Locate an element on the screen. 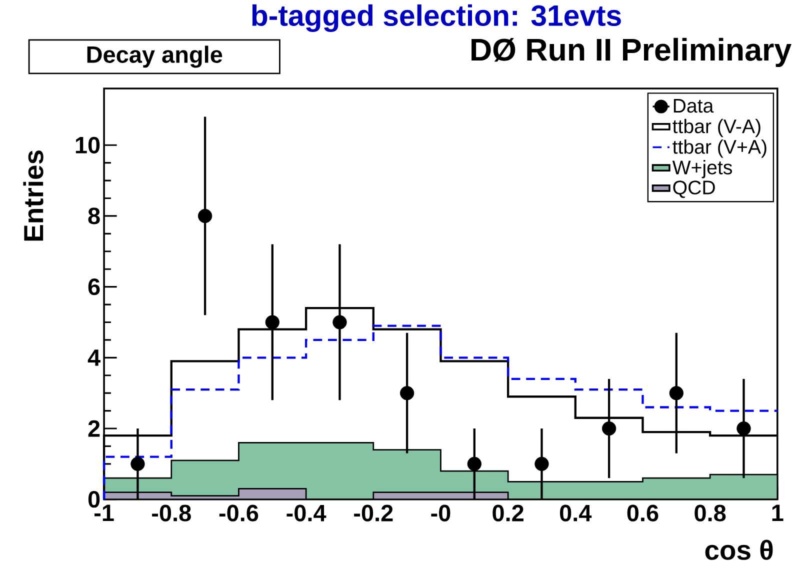 The image size is (800, 570). x-tick-label: -0 is located at coordinates (440, 513).